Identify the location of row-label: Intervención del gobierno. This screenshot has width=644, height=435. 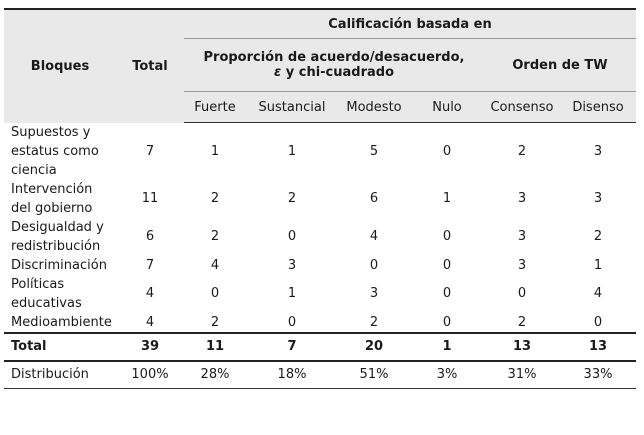
(60, 199).